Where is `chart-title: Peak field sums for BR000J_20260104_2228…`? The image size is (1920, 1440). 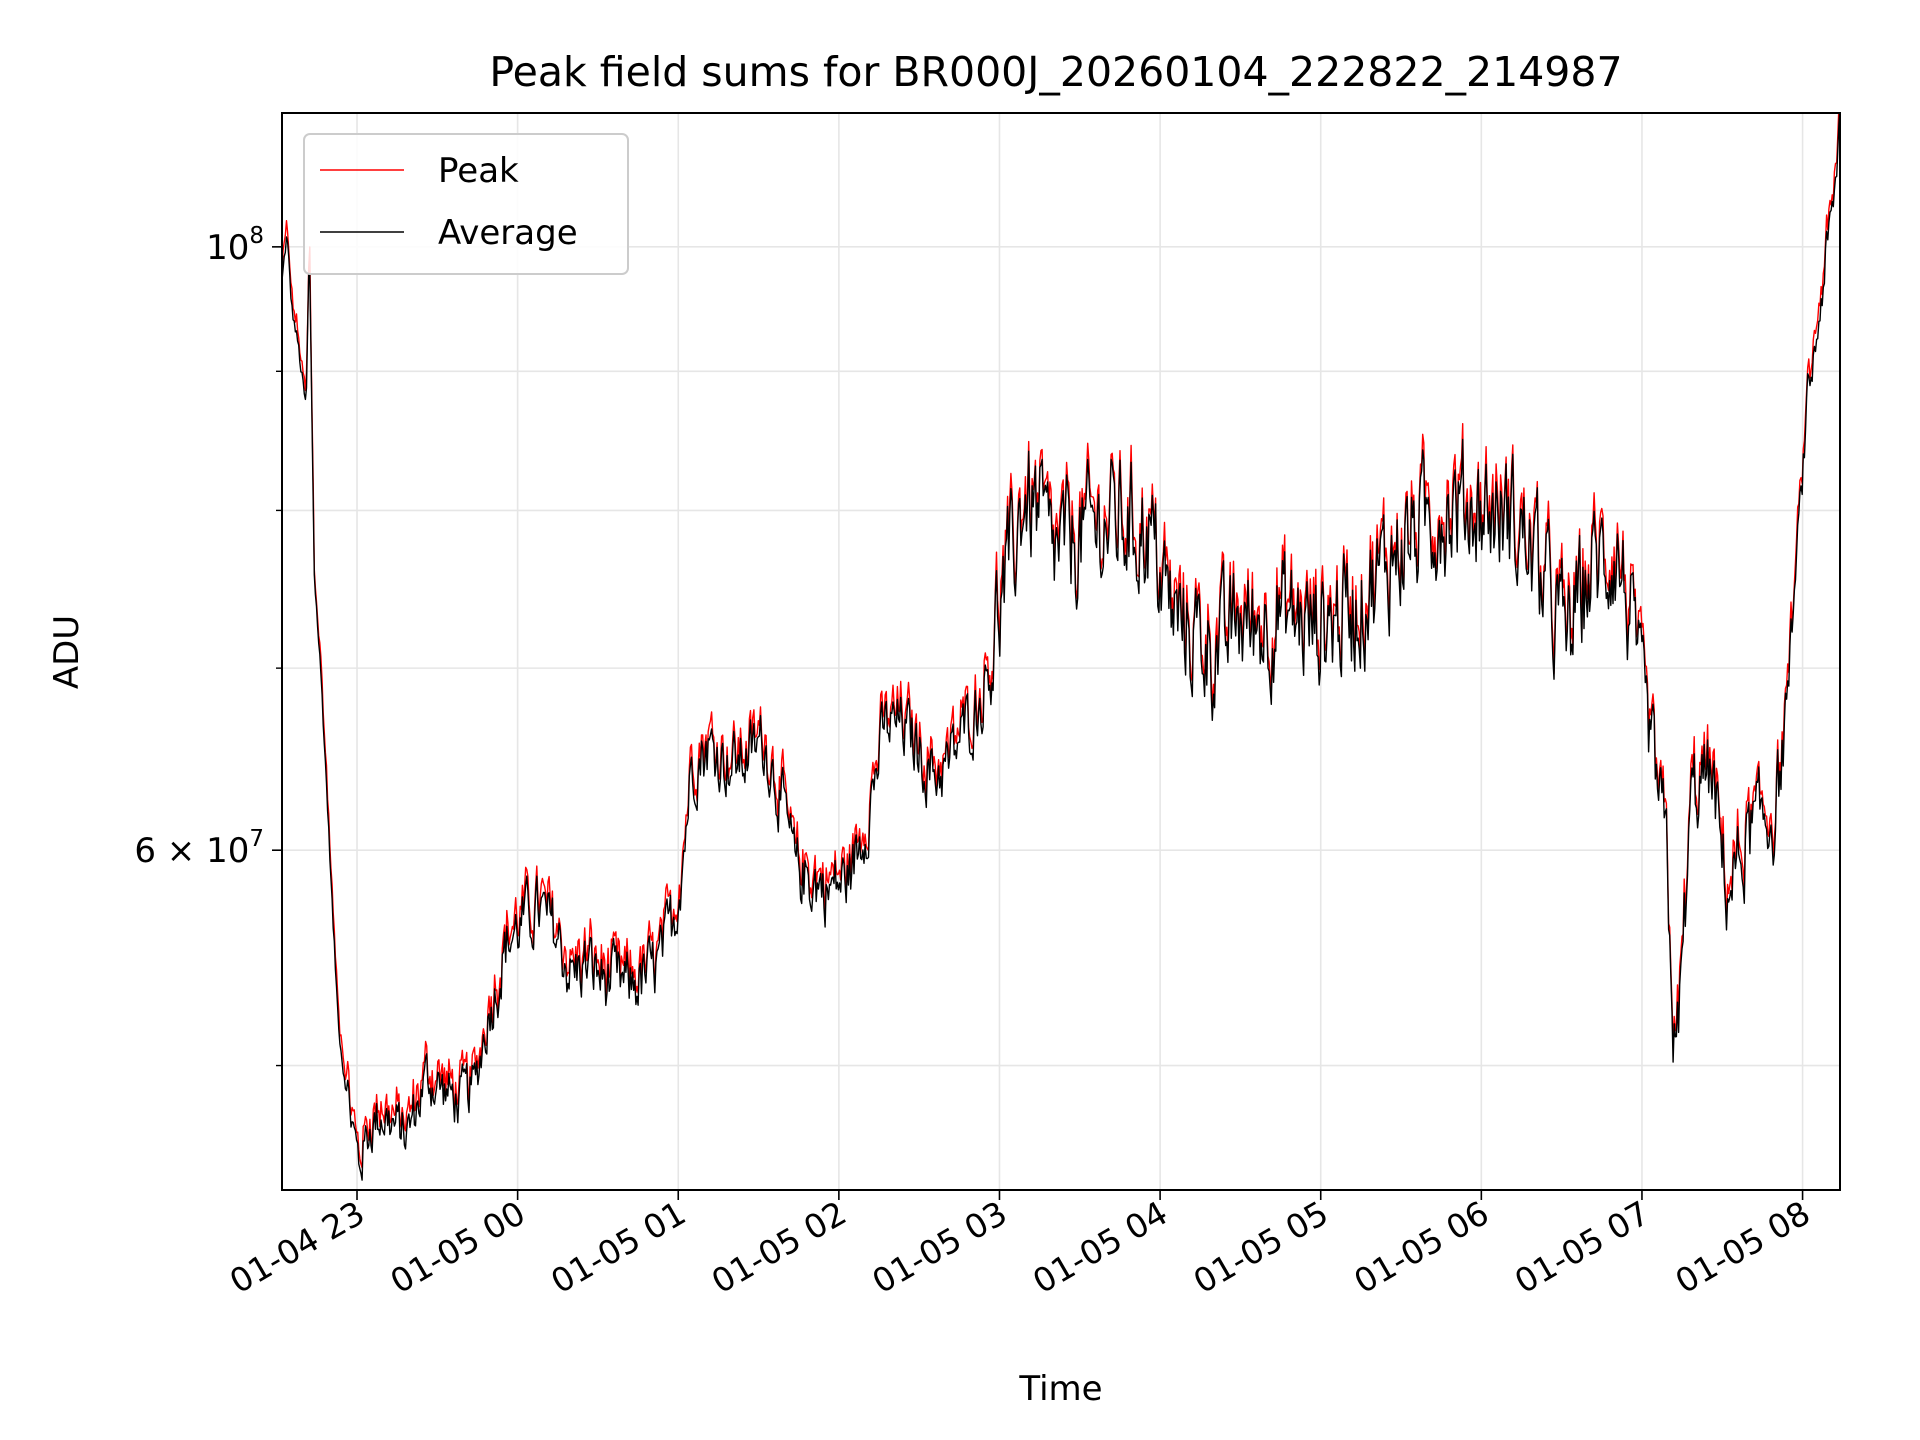 chart-title: Peak field sums for BR000J_20260104_2228… is located at coordinates (1055, 72).